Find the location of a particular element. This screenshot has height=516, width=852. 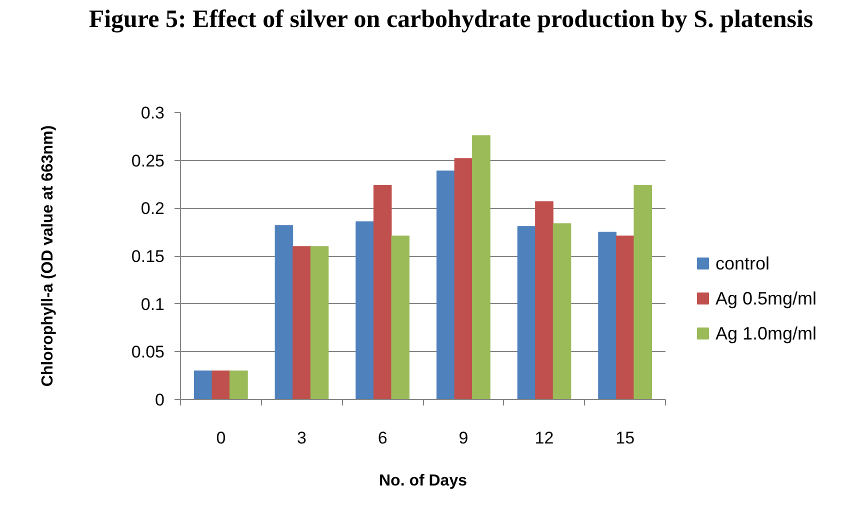

y-tick-label: 0 is located at coordinates (160, 400).